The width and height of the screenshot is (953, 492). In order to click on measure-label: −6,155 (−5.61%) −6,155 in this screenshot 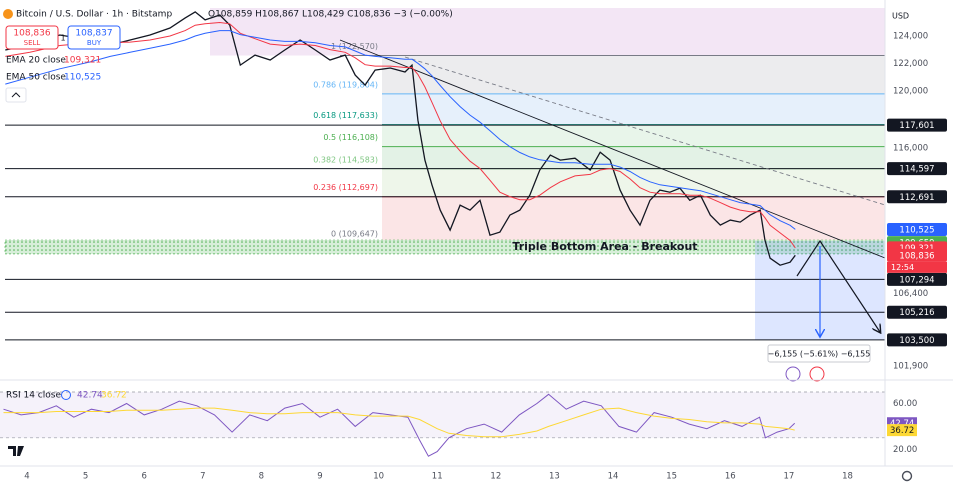, I will do `click(819, 354)`.